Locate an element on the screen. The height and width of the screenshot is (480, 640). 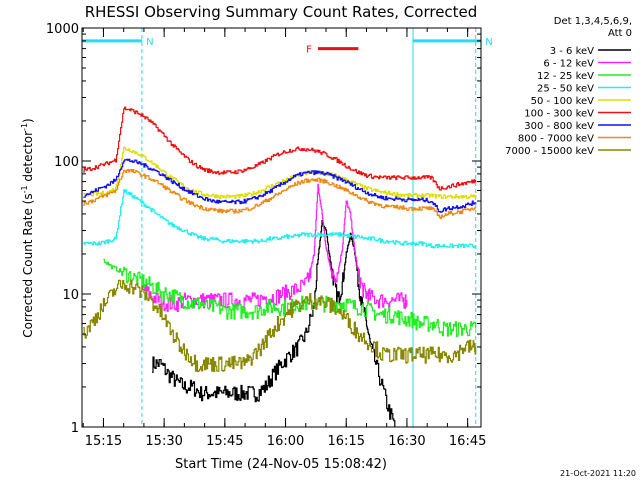
flag-label-0: N is located at coordinates (149, 42).